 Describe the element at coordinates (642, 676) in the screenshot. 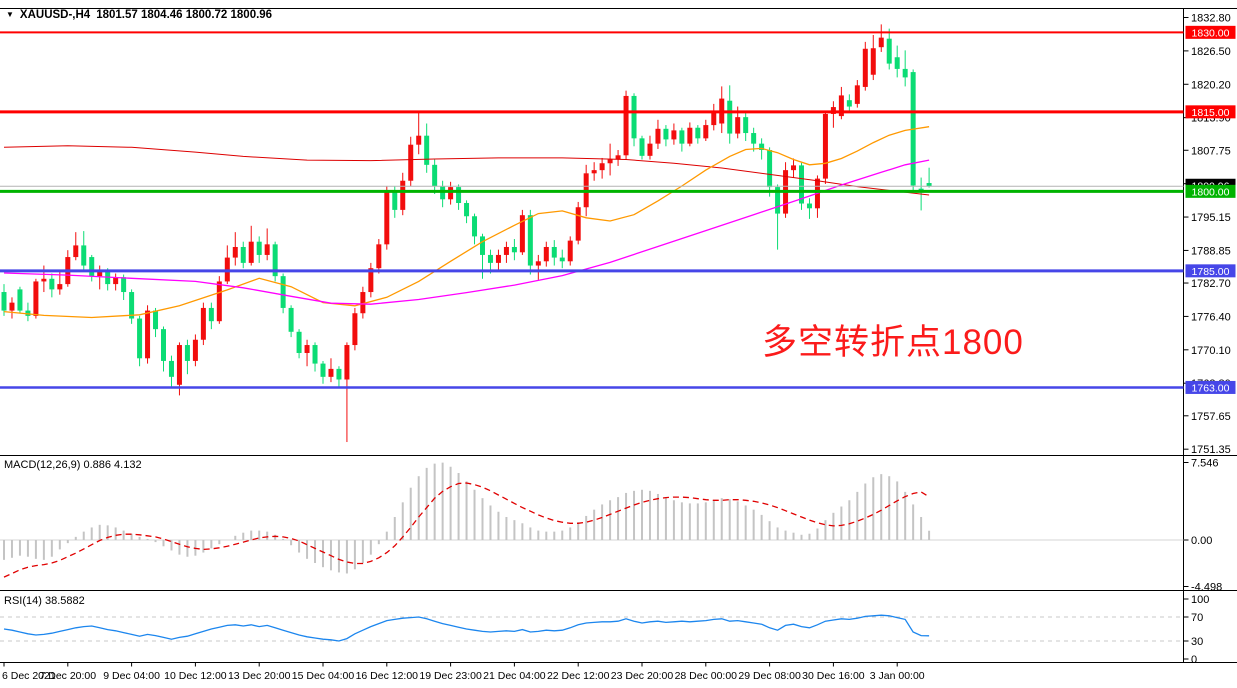

I see `time-tick-label: 23 Dec 20:00` at that location.